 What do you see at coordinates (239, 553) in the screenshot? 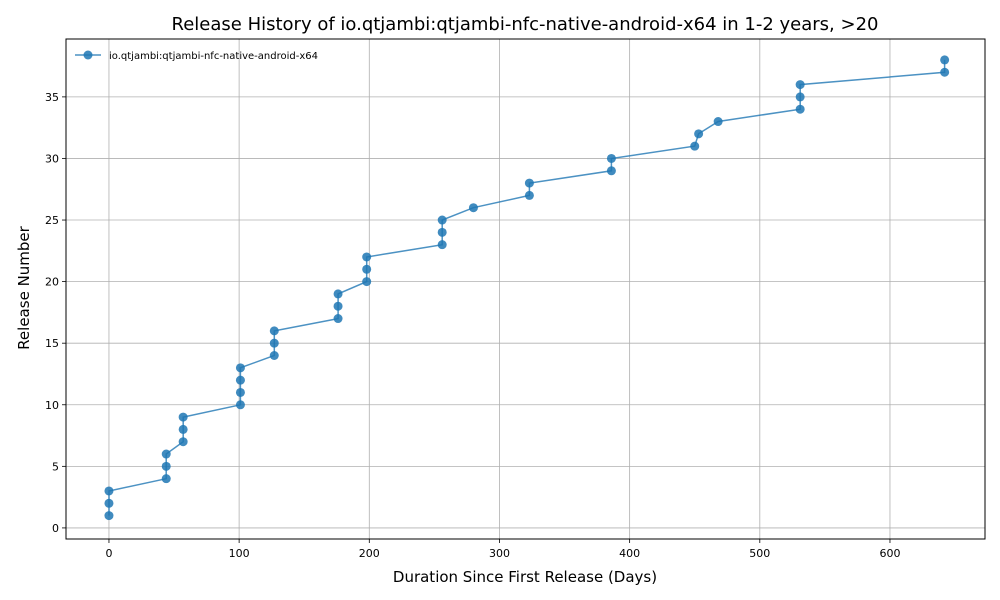
I see `x-tick-label: 100` at bounding box center [239, 553].